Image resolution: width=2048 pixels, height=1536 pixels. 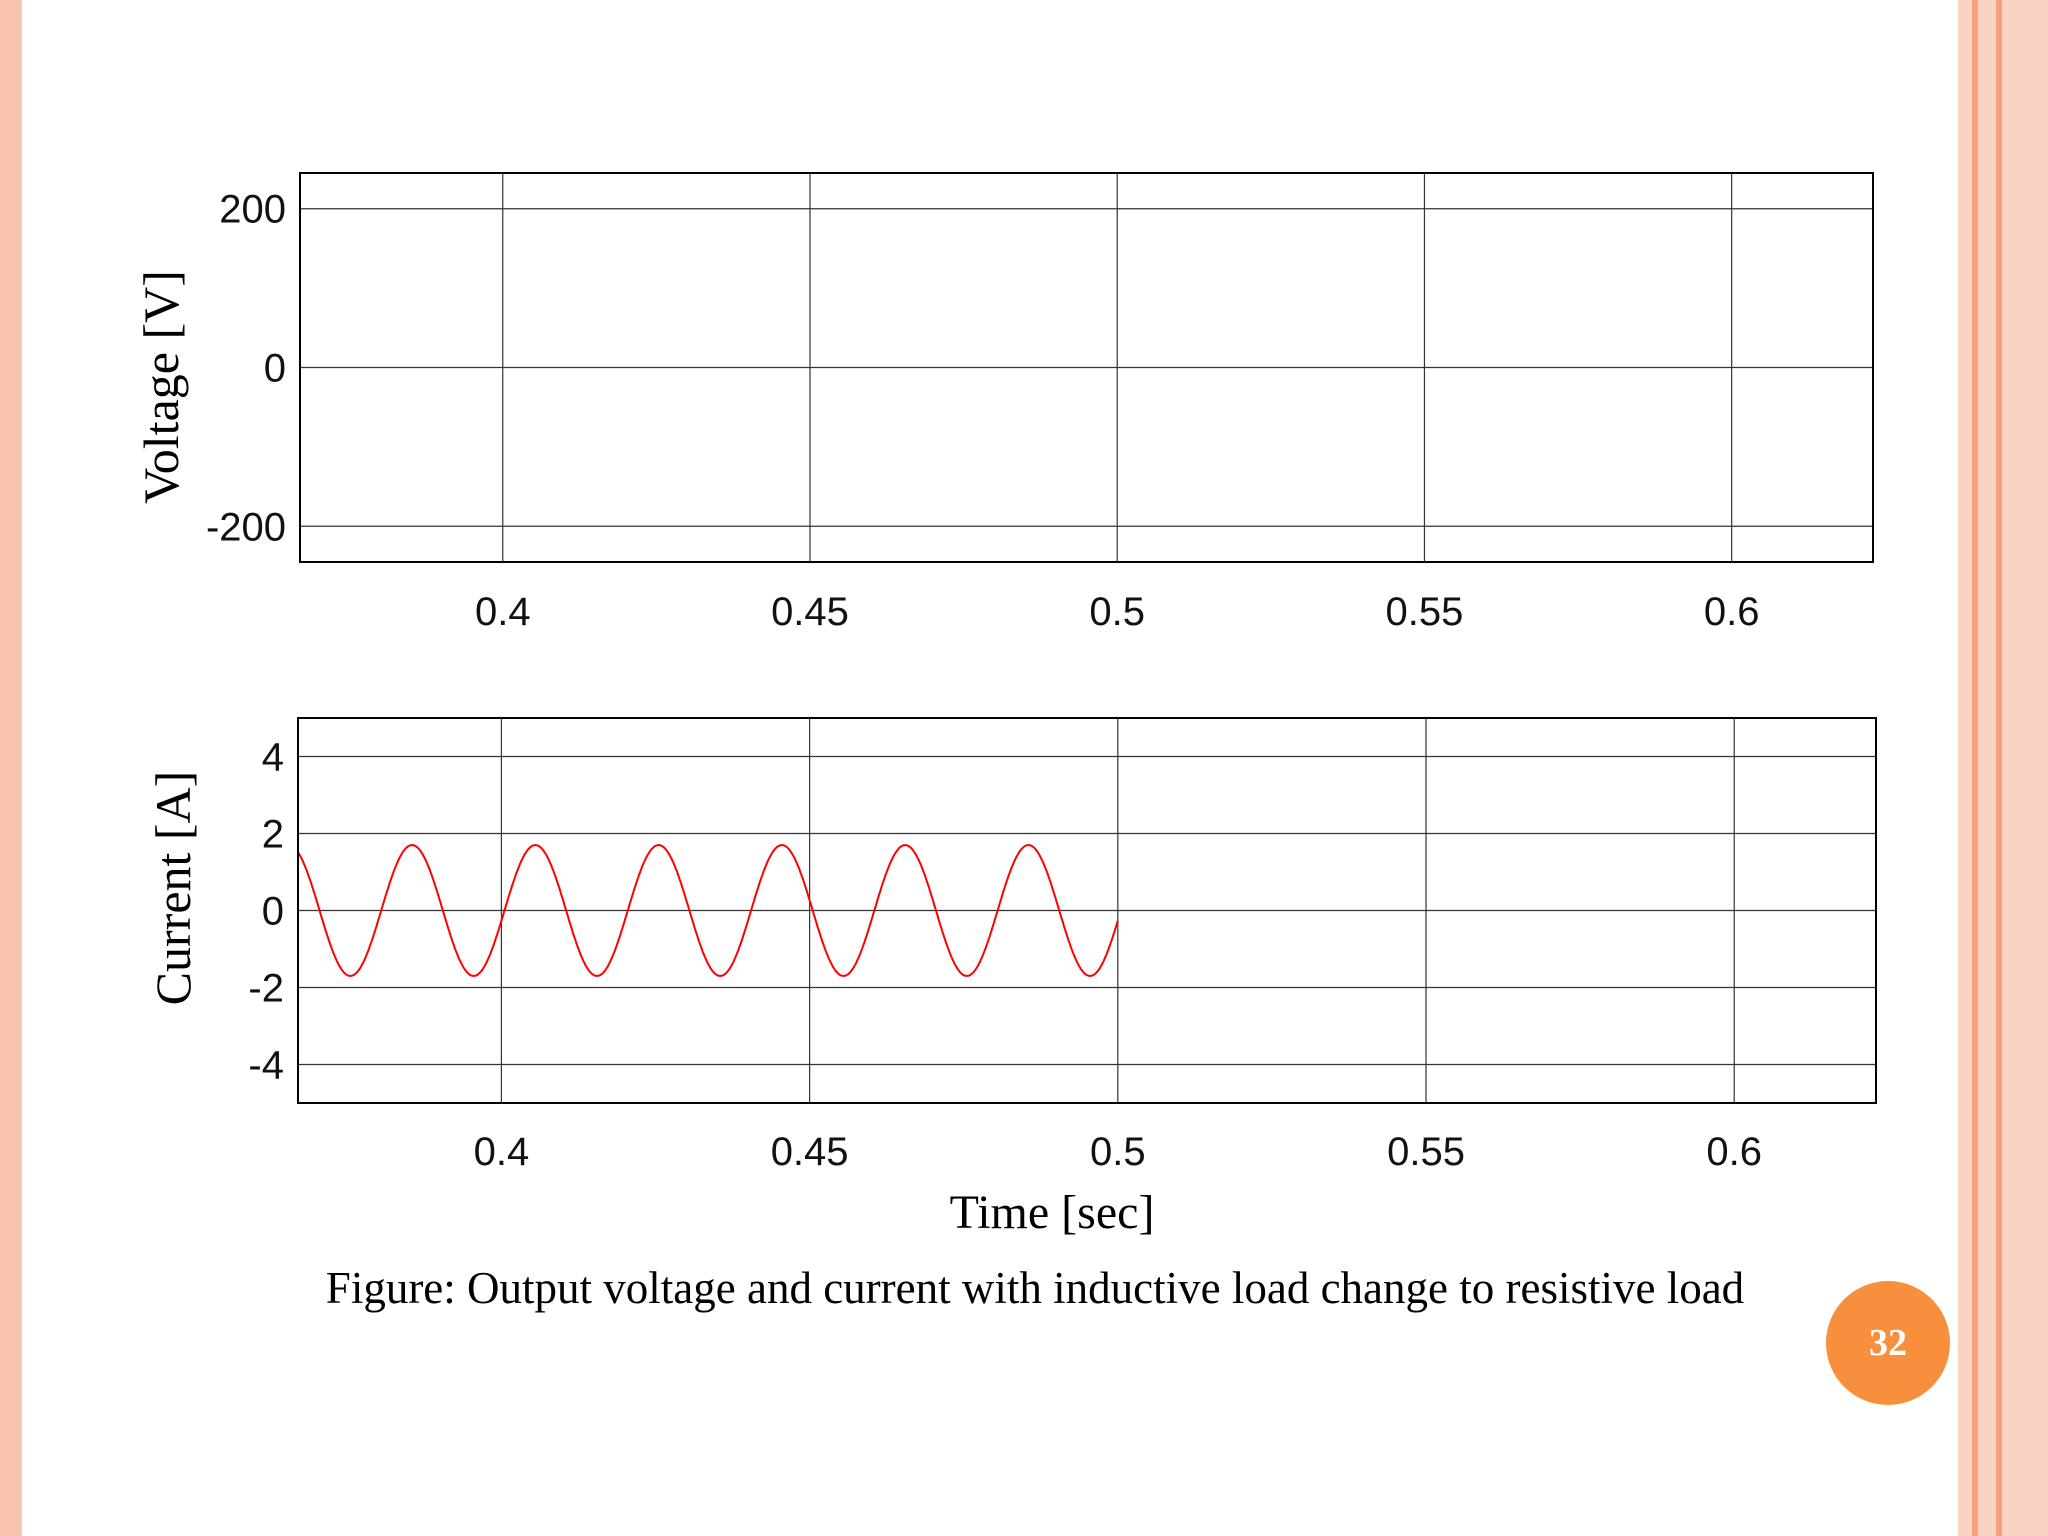 I want to click on y-tick-label: 200, so click(x=252, y=210).